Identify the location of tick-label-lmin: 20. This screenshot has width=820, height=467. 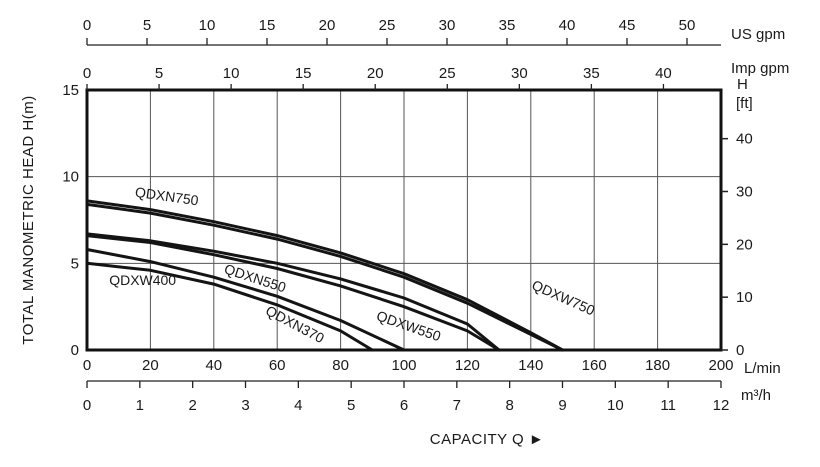
(150, 365).